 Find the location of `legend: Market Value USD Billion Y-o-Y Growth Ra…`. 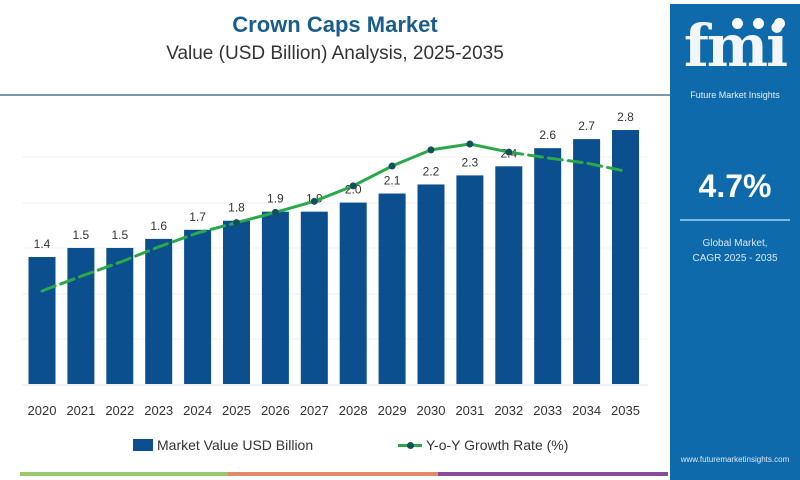

legend: Market Value USD Billion Y-o-Y Growth Ra… is located at coordinates (335, 441).